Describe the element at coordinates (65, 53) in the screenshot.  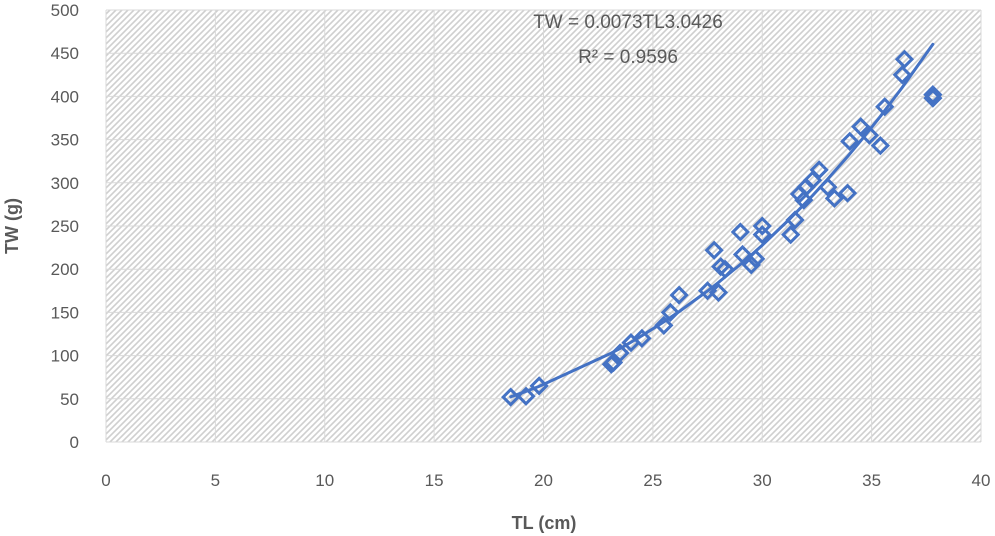
I see `y-tick-label: 450` at that location.